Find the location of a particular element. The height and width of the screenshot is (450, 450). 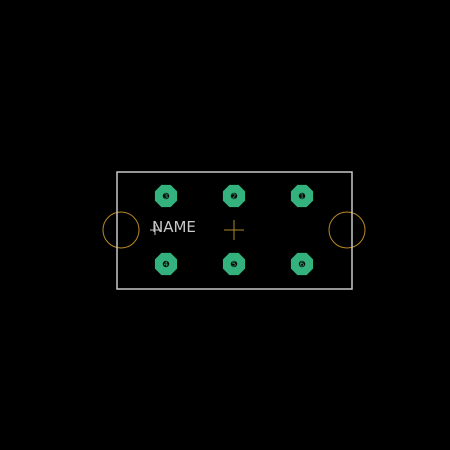

pad-4: 4 is located at coordinates (166, 264).